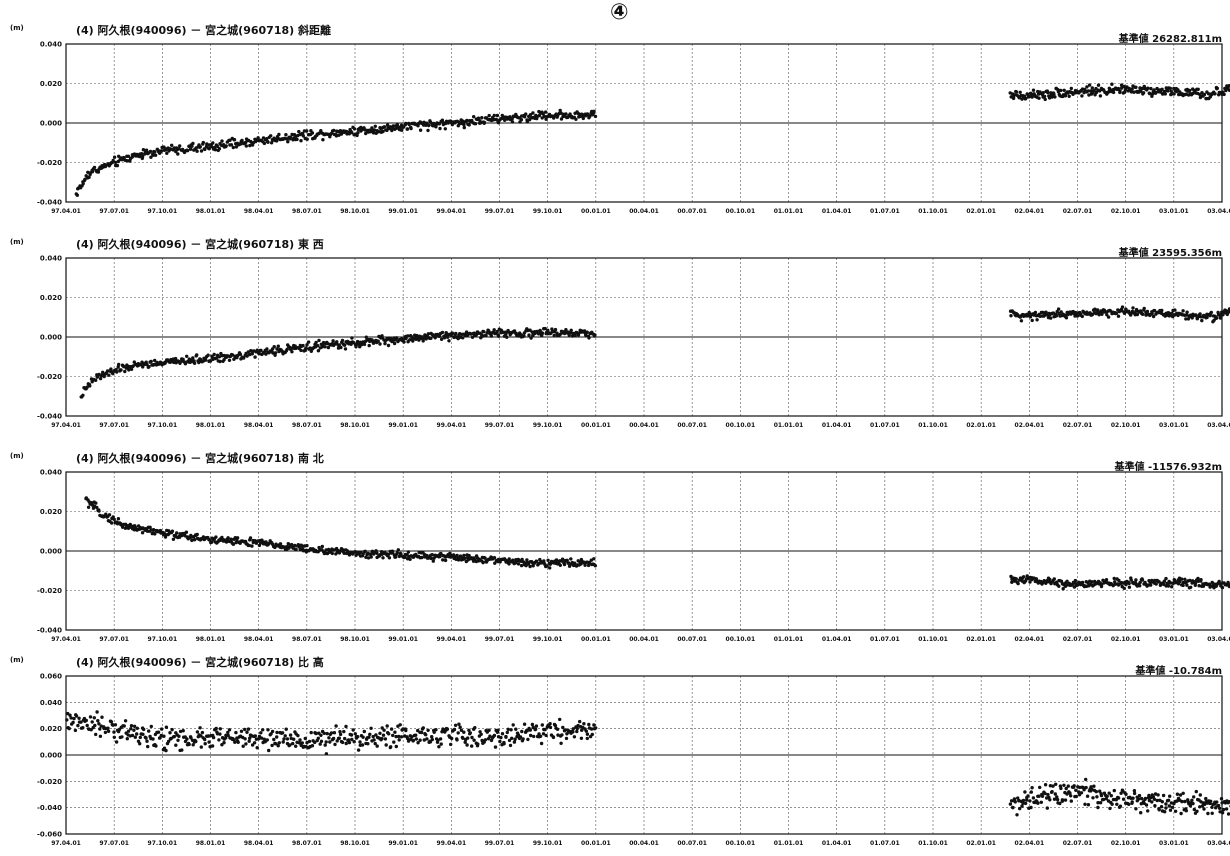  Describe the element at coordinates (1170, 38) in the screenshot. I see `base-value: 基準値 26282.811m` at that location.